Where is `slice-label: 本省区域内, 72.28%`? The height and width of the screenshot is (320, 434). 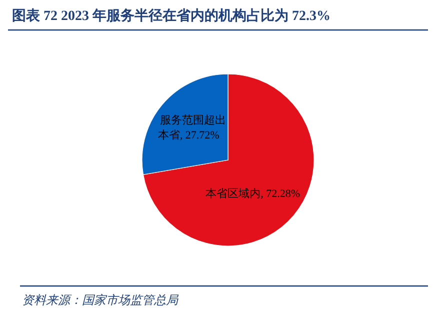
slice-label: 本省区域内, 72.28% is located at coordinates (253, 193).